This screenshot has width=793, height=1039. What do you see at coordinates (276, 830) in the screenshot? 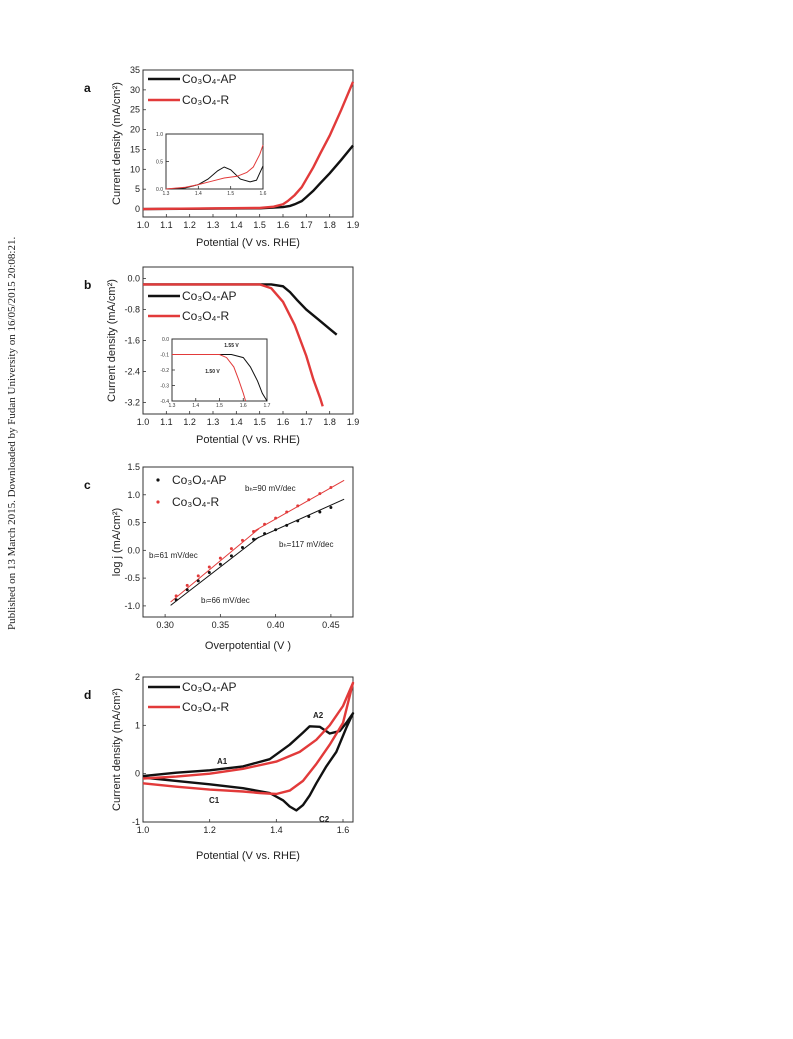
I see `panel-d-x-tick-label: 1.4` at bounding box center [276, 830].